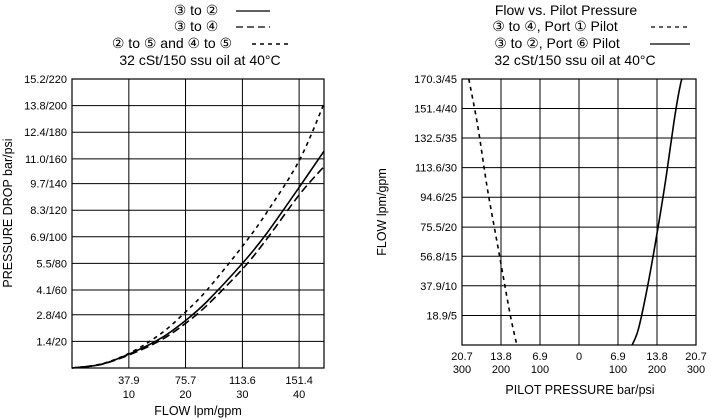 This screenshot has height=420, width=711. I want to click on left-x-axis-label: FLOW lpm/gpm, so click(198, 411).